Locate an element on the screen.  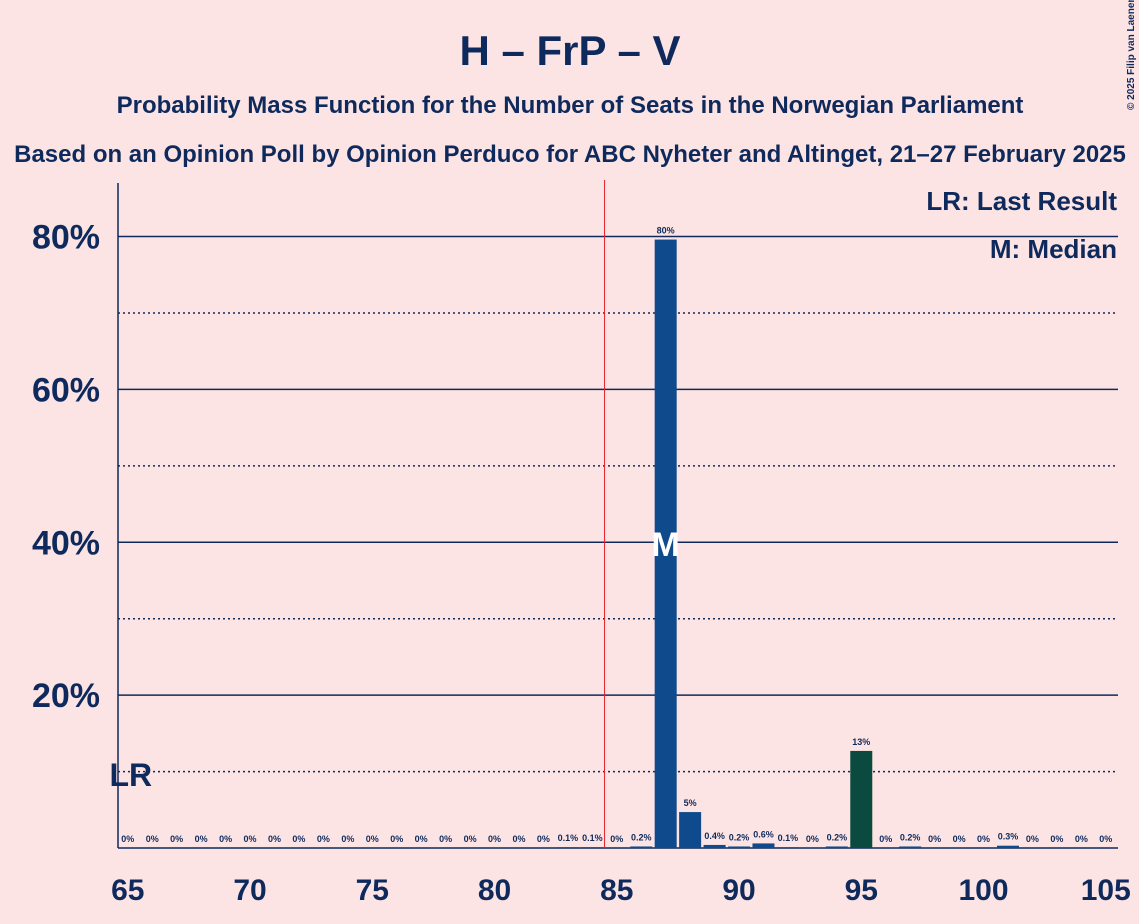
x-tick-label: 80 is located at coordinates (494, 890).